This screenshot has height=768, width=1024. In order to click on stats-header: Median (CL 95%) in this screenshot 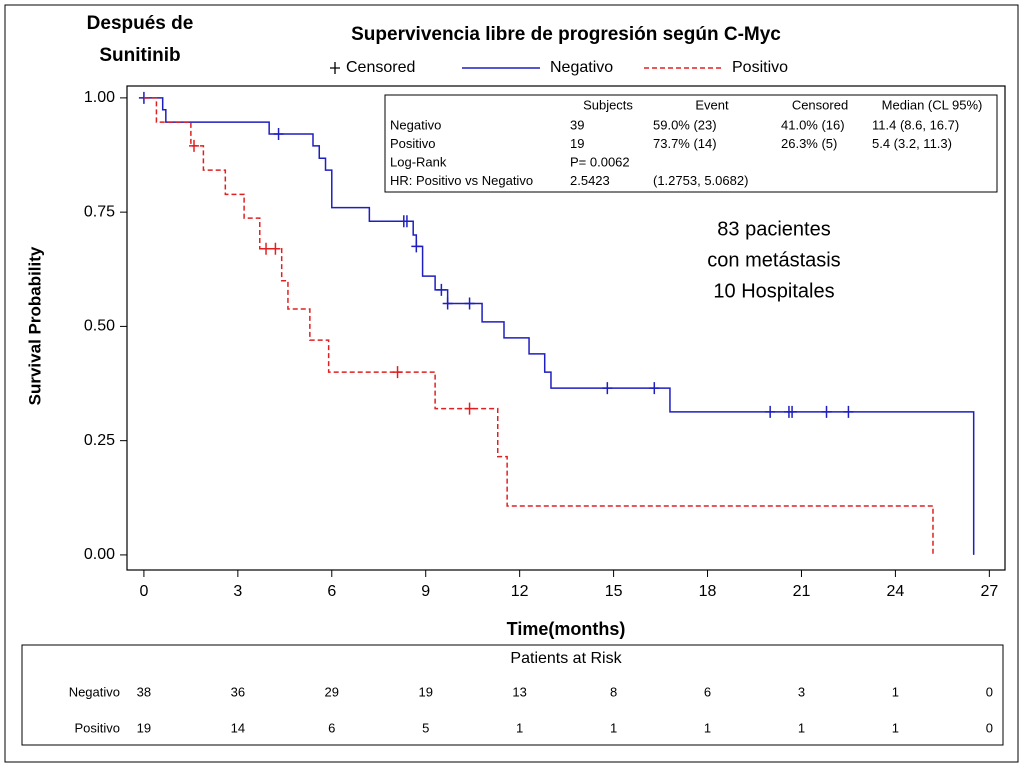, I will do `click(932, 104)`.